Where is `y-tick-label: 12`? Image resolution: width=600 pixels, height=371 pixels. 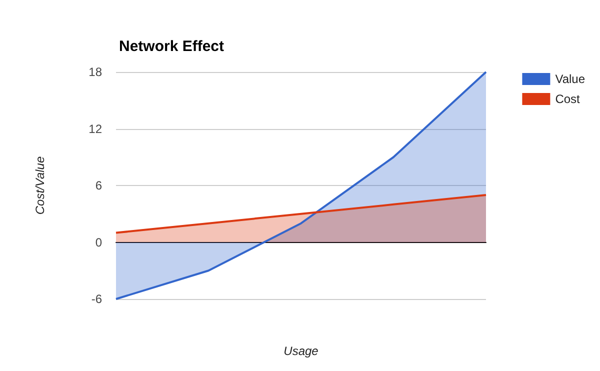 y-tick-label: 12 is located at coordinates (95, 129).